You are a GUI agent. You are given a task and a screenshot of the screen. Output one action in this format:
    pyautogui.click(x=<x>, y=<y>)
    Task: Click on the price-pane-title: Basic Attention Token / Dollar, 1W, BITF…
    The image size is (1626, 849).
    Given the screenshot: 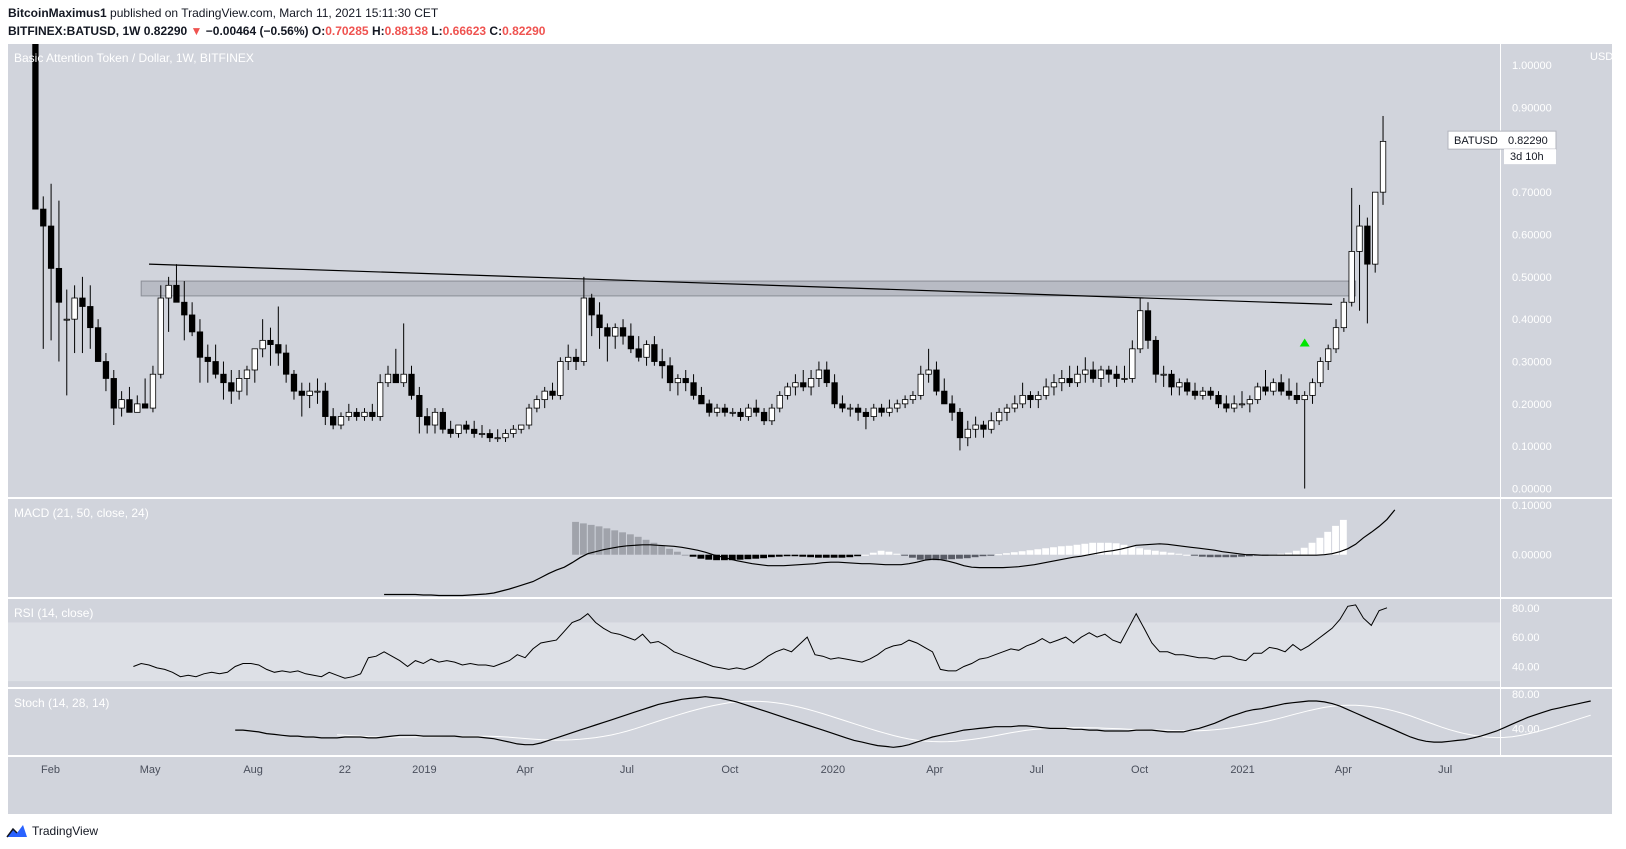 What is the action you would take?
    pyautogui.click(x=134, y=58)
    